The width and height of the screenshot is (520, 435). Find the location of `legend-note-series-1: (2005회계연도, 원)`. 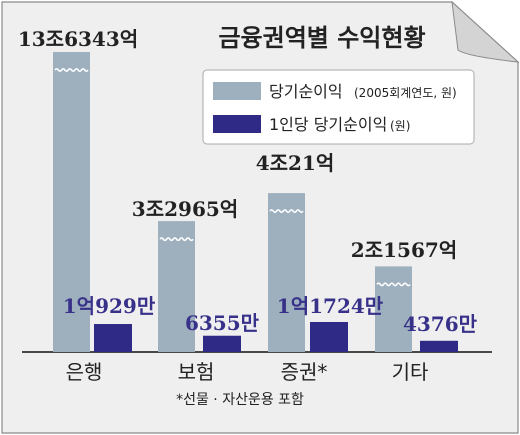

legend-note-series-1: (2005회계연도, 원) is located at coordinates (405, 93).